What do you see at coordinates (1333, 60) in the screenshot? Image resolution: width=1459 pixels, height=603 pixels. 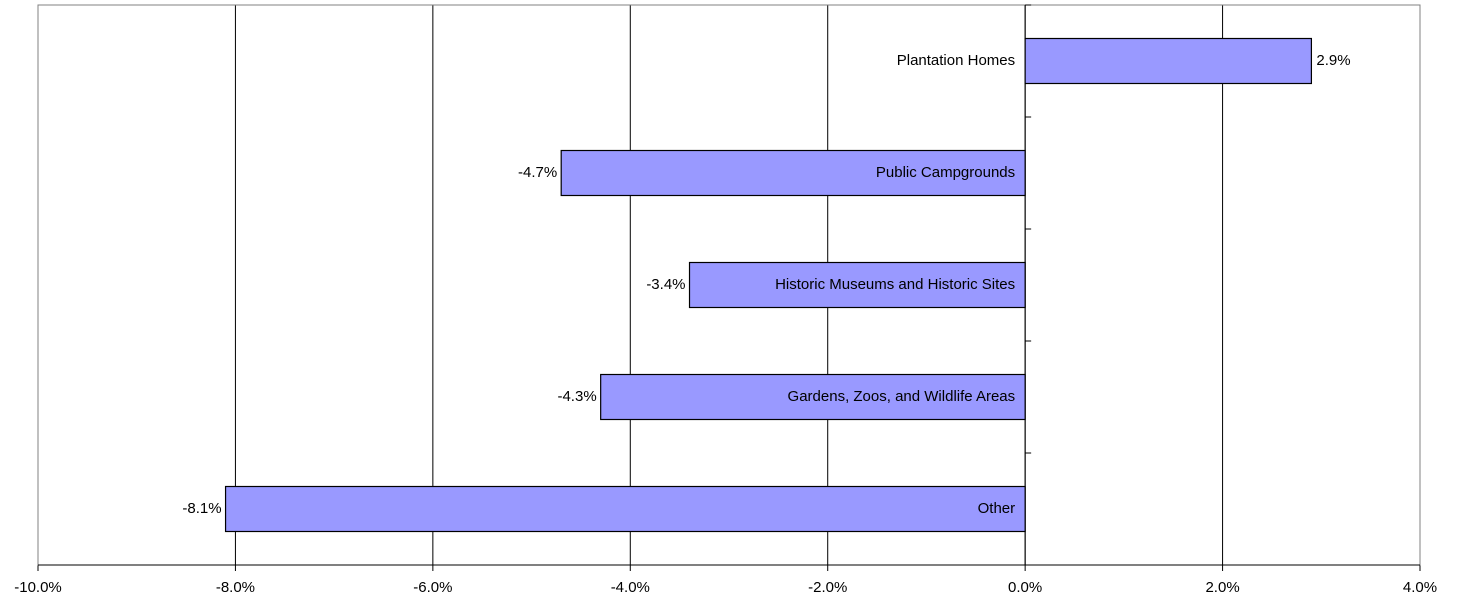 I see `value-label: 2.9%` at bounding box center [1333, 60].